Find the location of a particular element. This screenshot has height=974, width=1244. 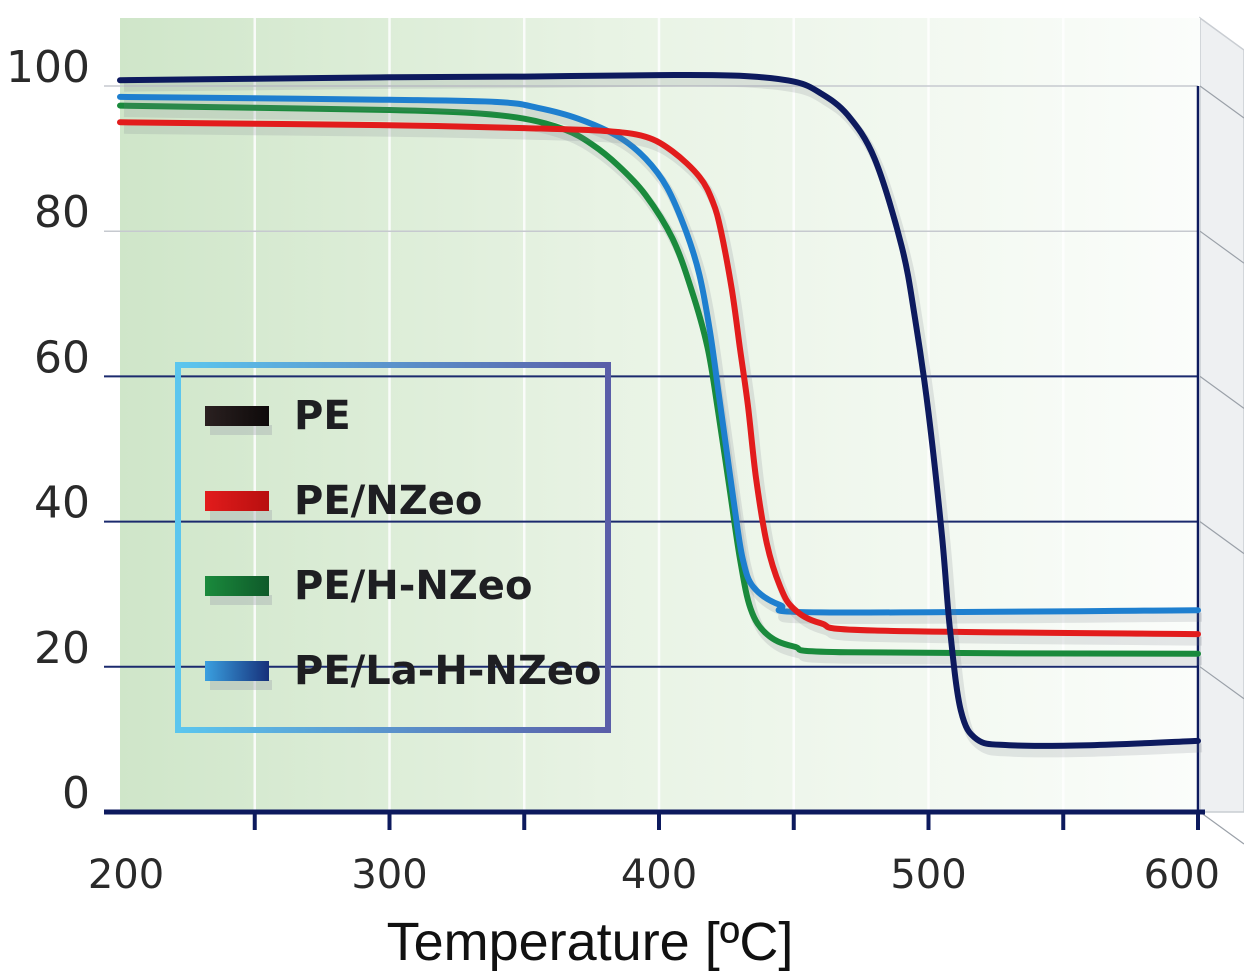

x-tick-labels: 200 300 400 500 600 is located at coordinates (654, 875).